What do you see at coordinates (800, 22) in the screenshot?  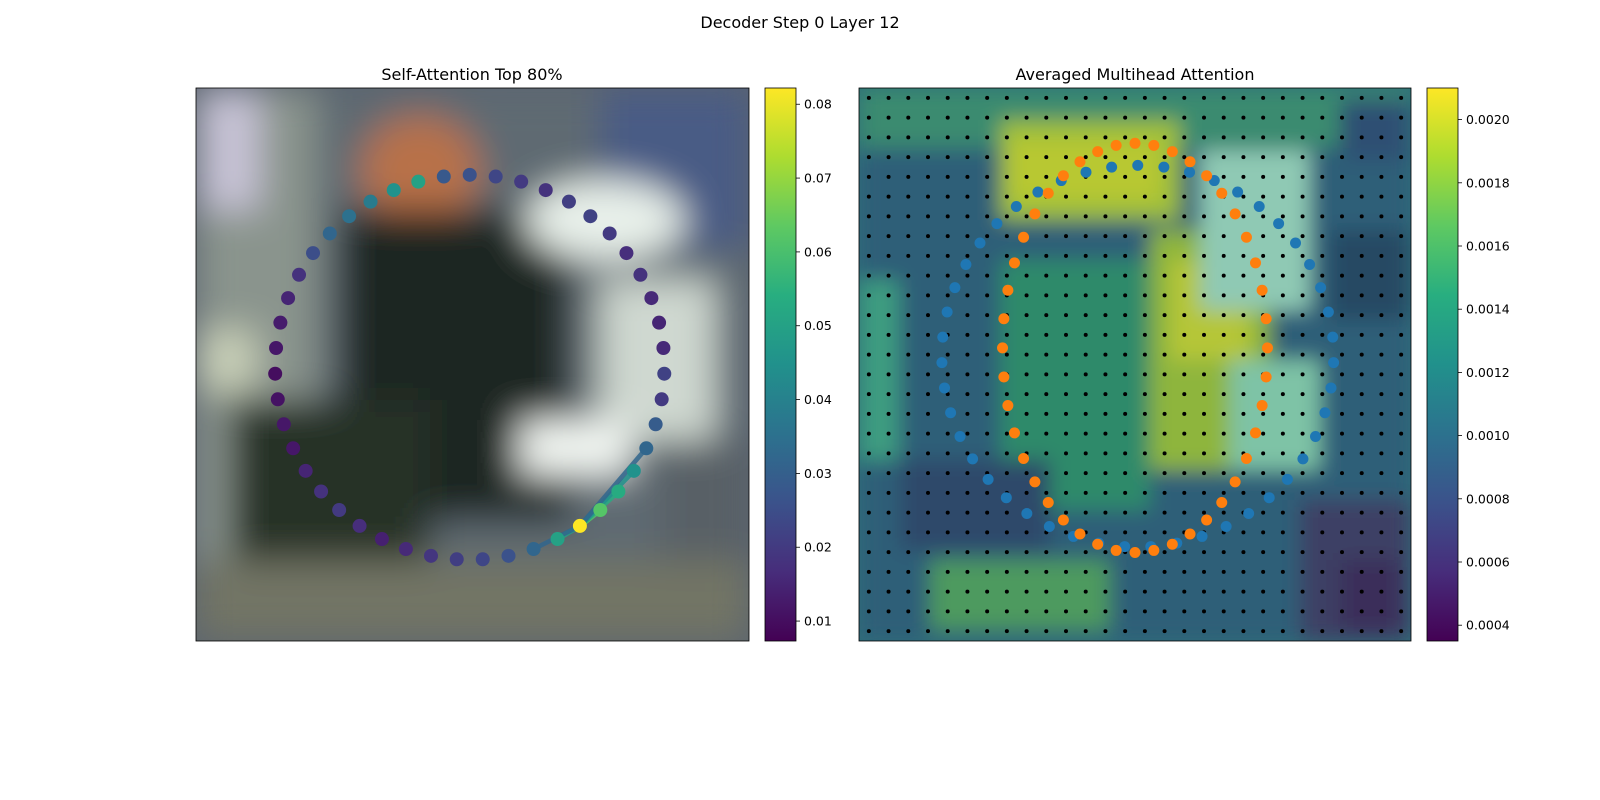 I see `figure-title: Decoder Step 0 Layer 12` at bounding box center [800, 22].